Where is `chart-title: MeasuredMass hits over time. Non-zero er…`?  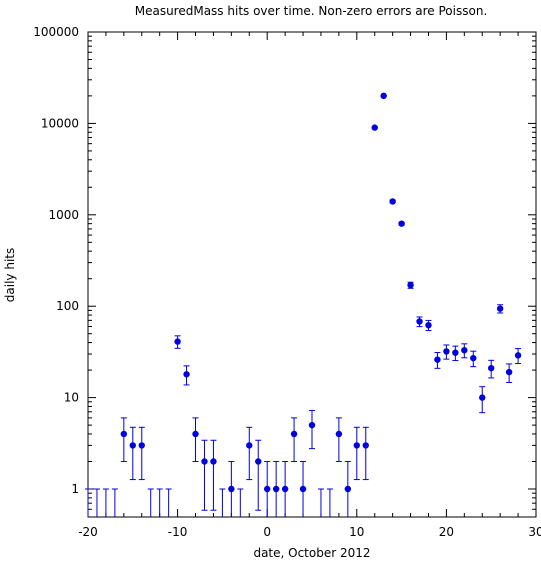 chart-title: MeasuredMass hits over time. Non-zero er… is located at coordinates (311, 11).